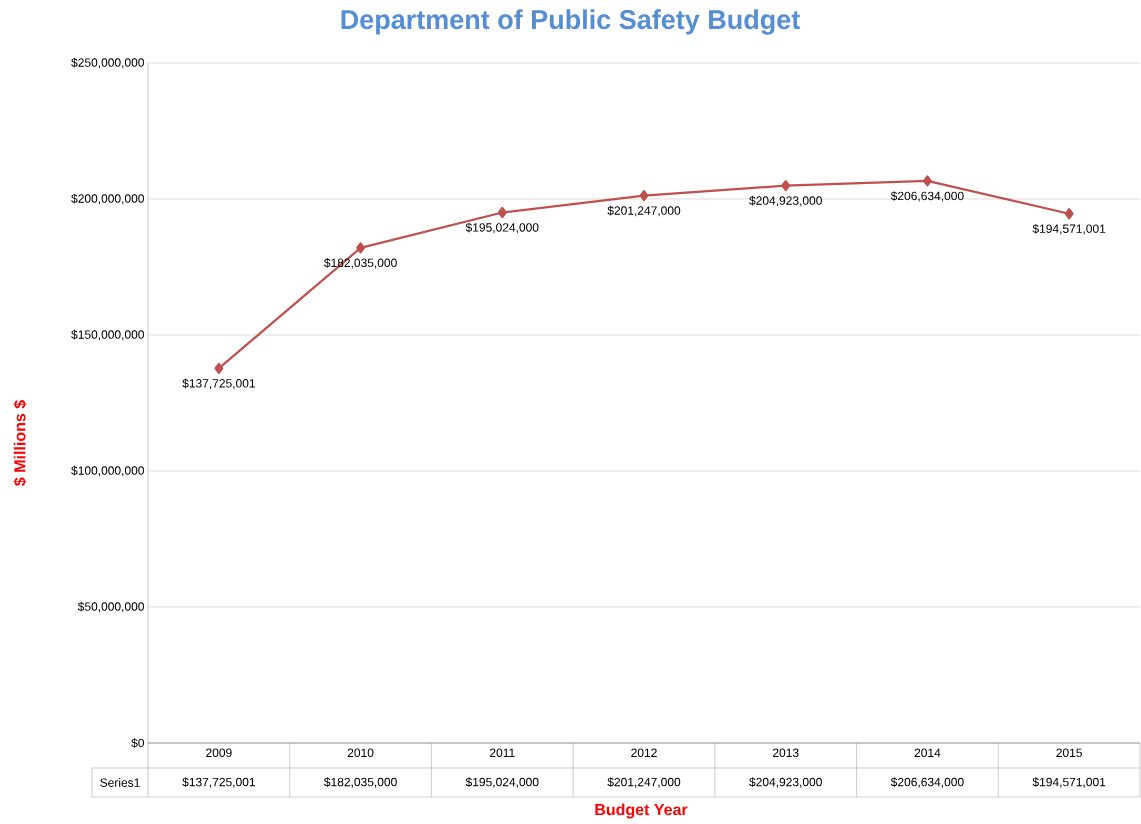 Image resolution: width=1141 pixels, height=824 pixels. I want to click on x-tick-label: 2010, so click(360, 753).